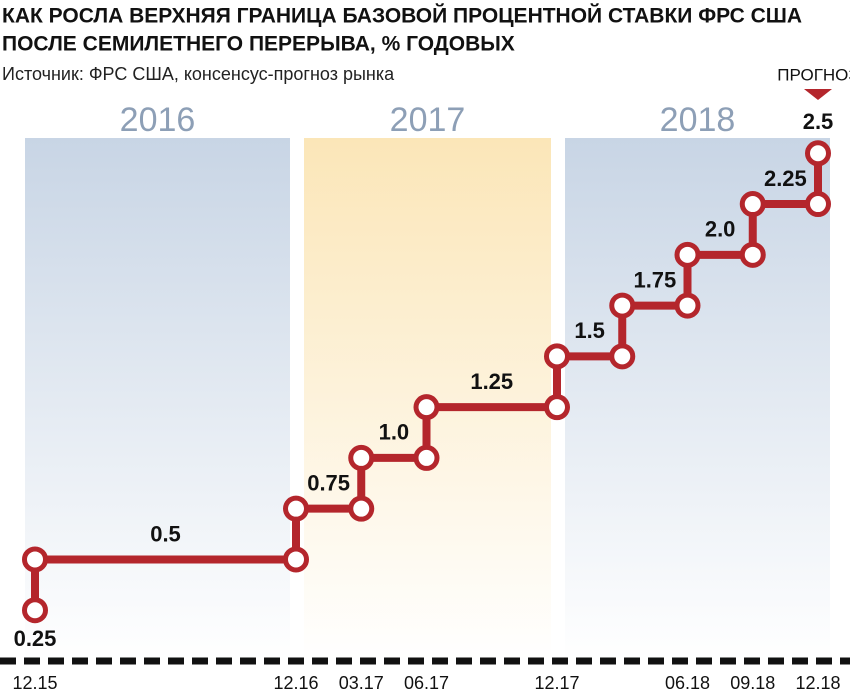  I want to click on forecast-arrow, so click(818, 94).